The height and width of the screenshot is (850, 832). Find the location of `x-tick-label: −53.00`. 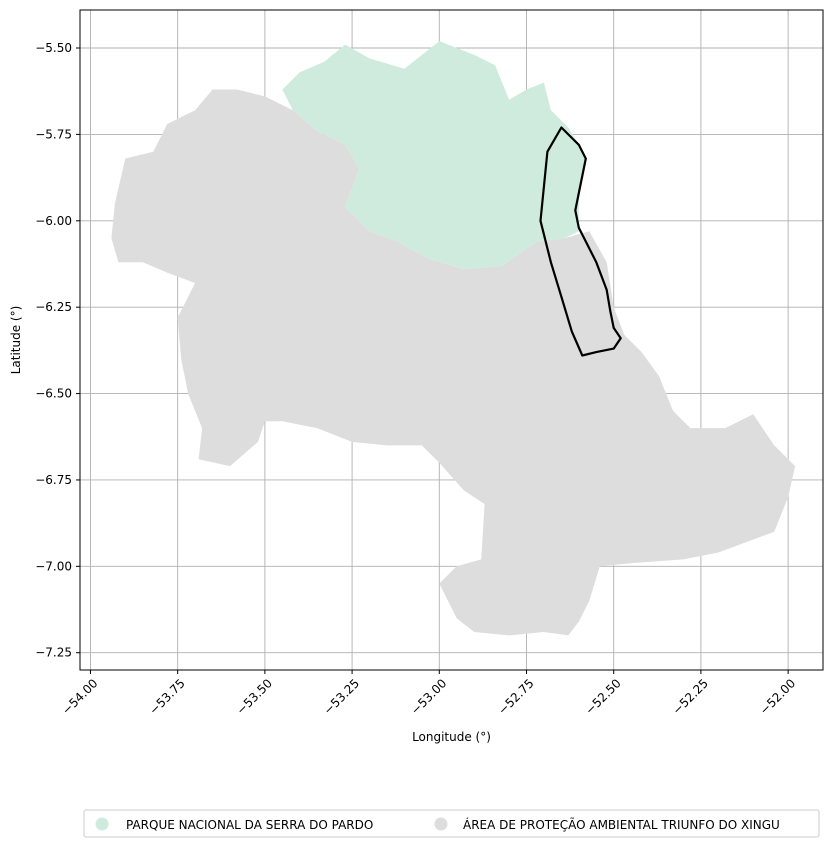

x-tick-label: −53.00 is located at coordinates (428, 696).